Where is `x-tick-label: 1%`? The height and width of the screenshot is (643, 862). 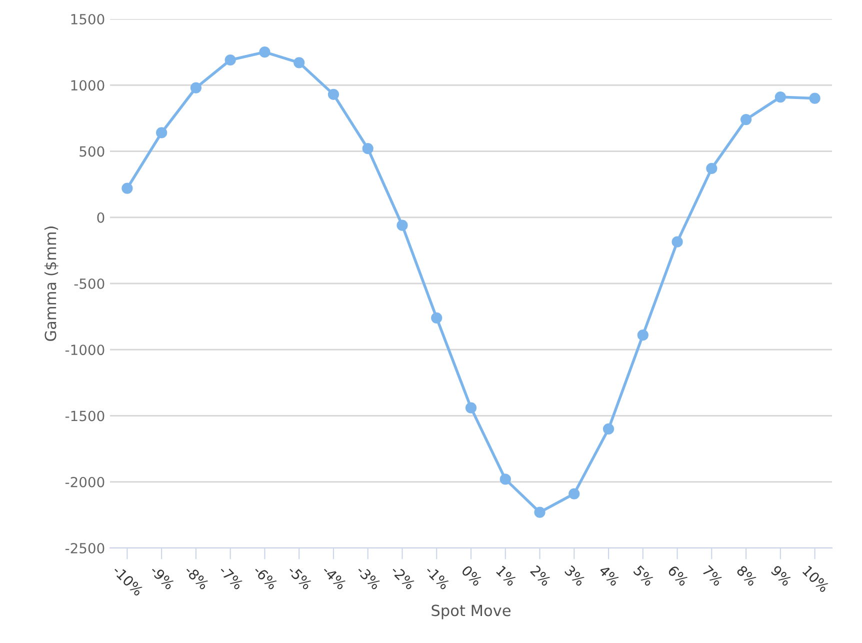
x-tick-label: 1% is located at coordinates (507, 576).